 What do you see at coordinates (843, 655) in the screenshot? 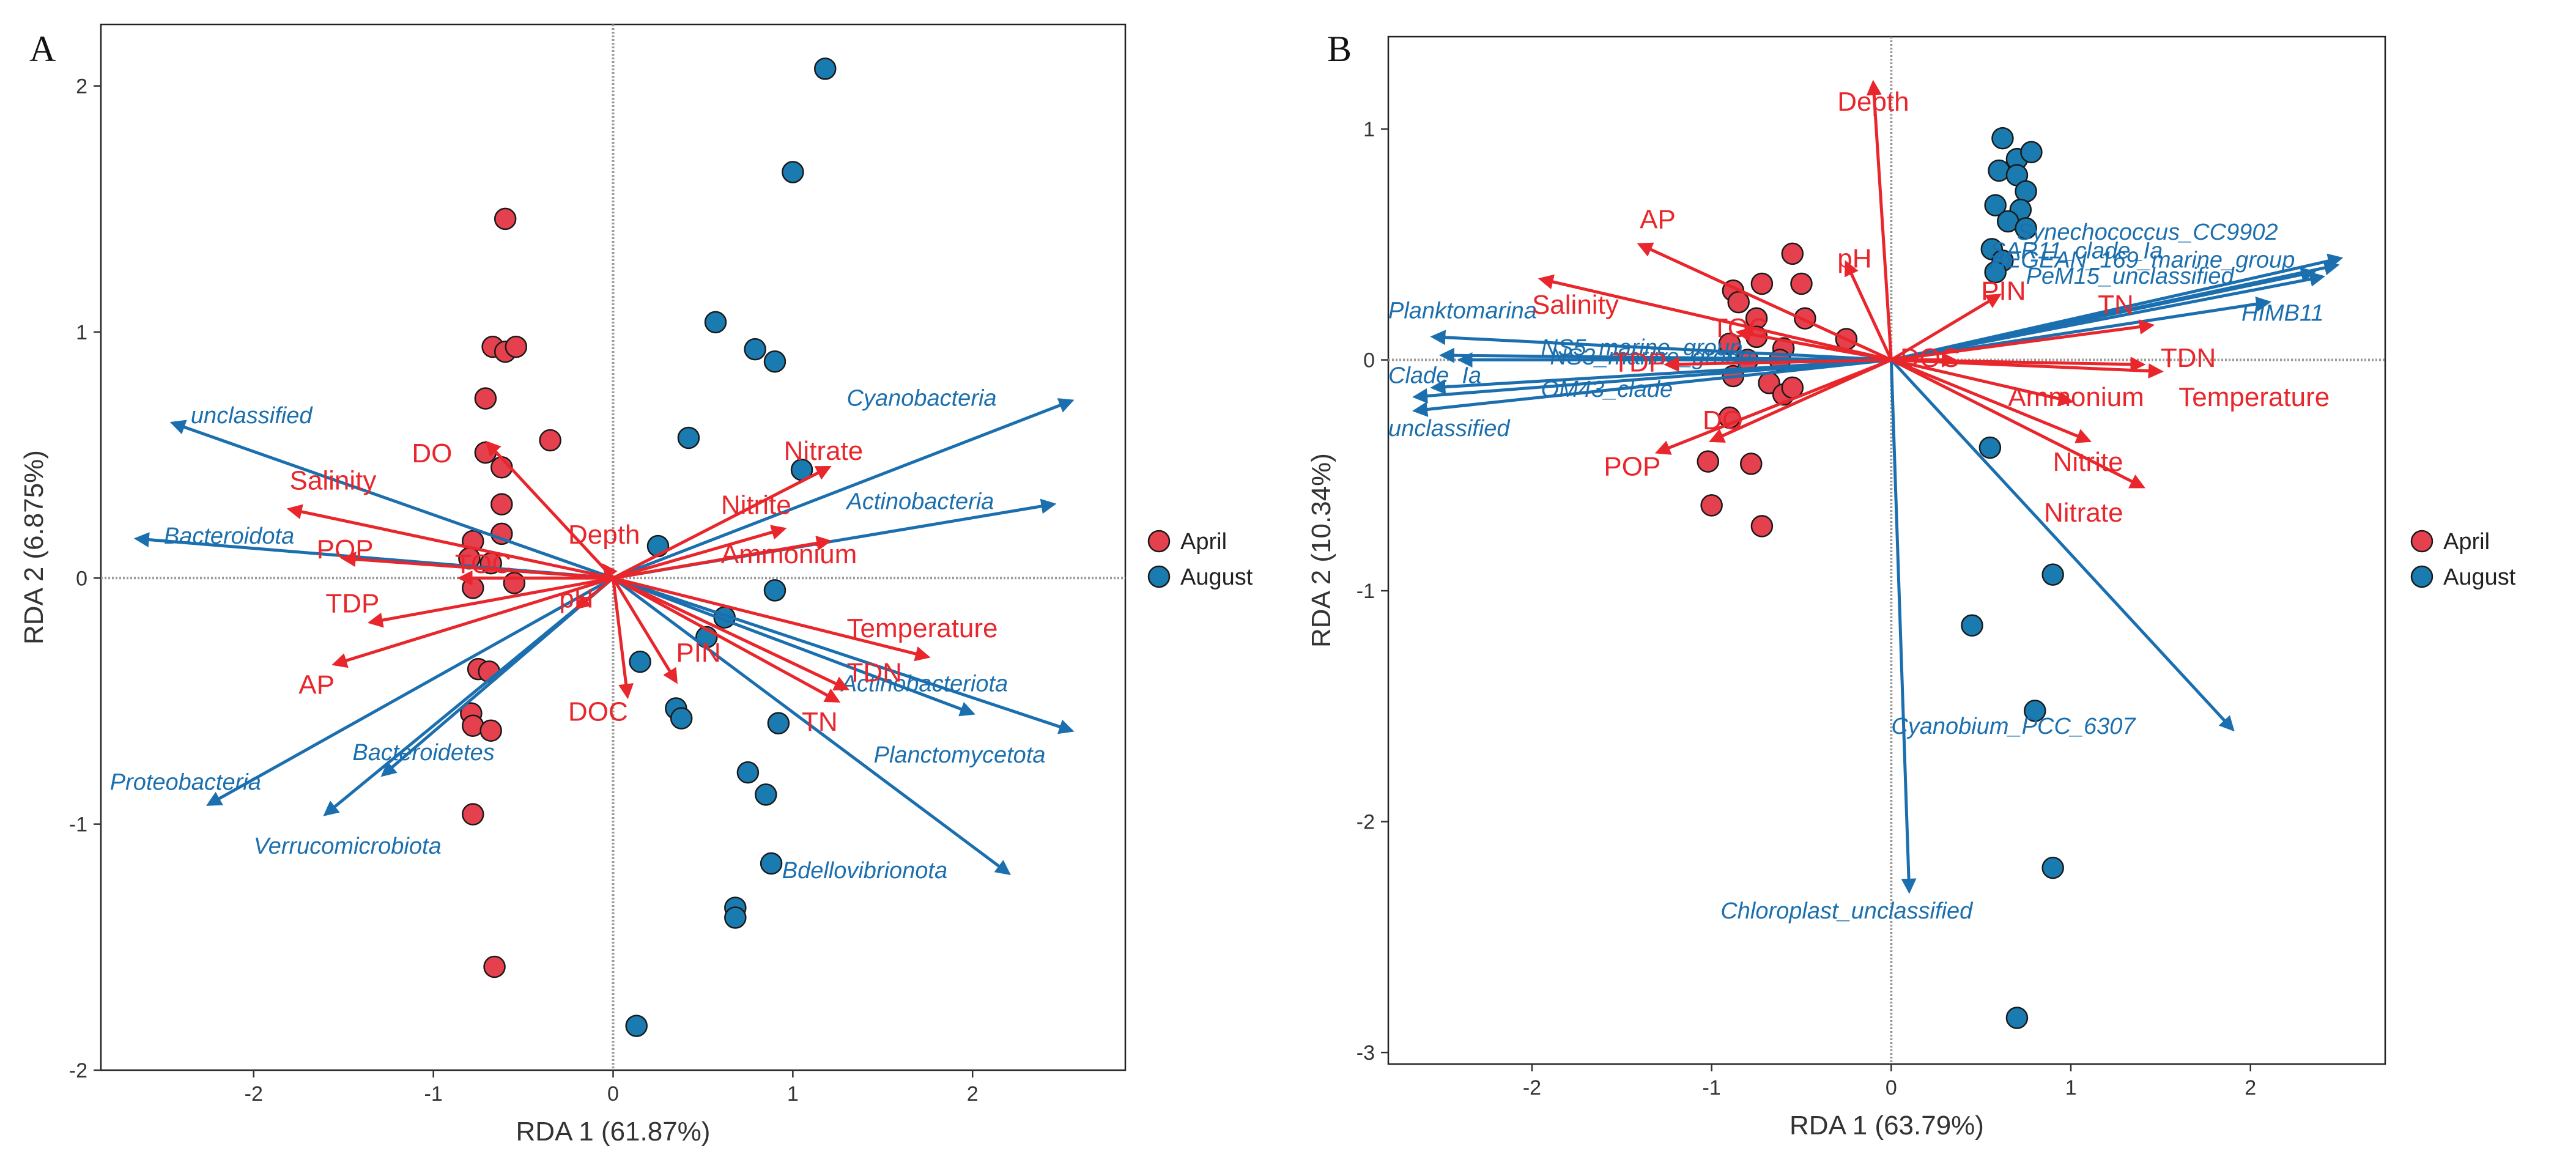
I see `species-arrow-planctomycetota` at bounding box center [843, 655].